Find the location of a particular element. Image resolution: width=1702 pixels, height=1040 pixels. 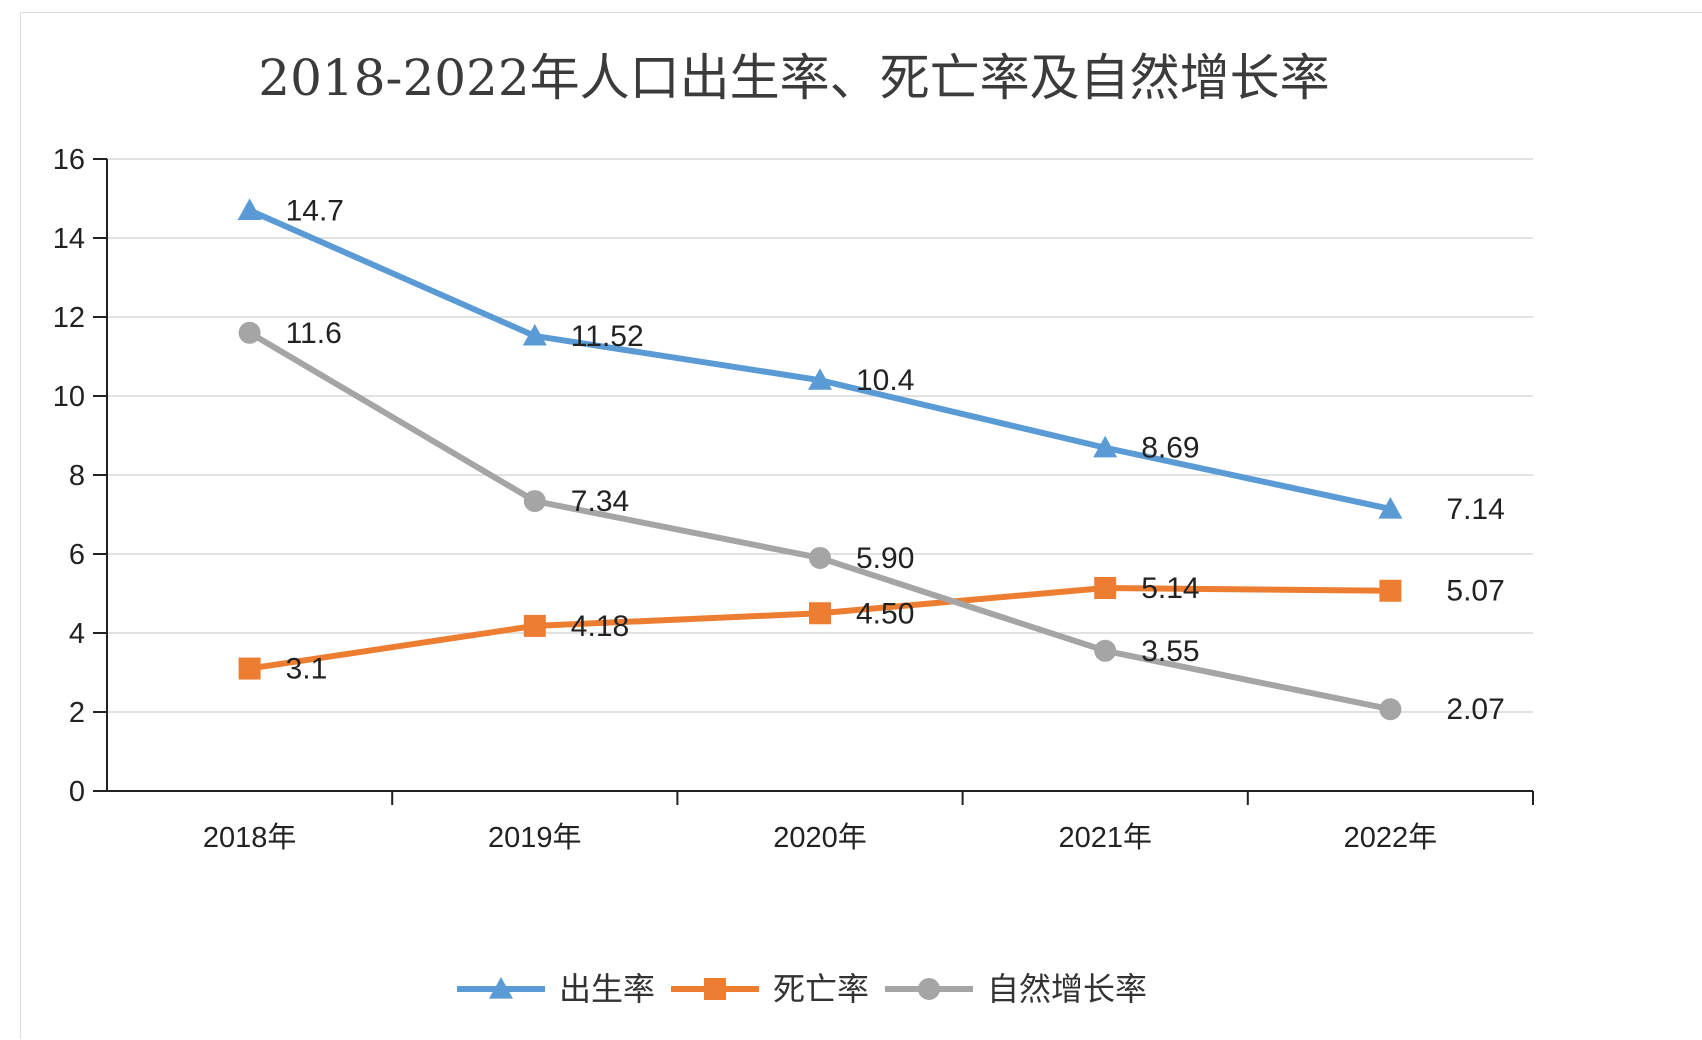

y-tick-label-4: 4 is located at coordinates (77, 634).